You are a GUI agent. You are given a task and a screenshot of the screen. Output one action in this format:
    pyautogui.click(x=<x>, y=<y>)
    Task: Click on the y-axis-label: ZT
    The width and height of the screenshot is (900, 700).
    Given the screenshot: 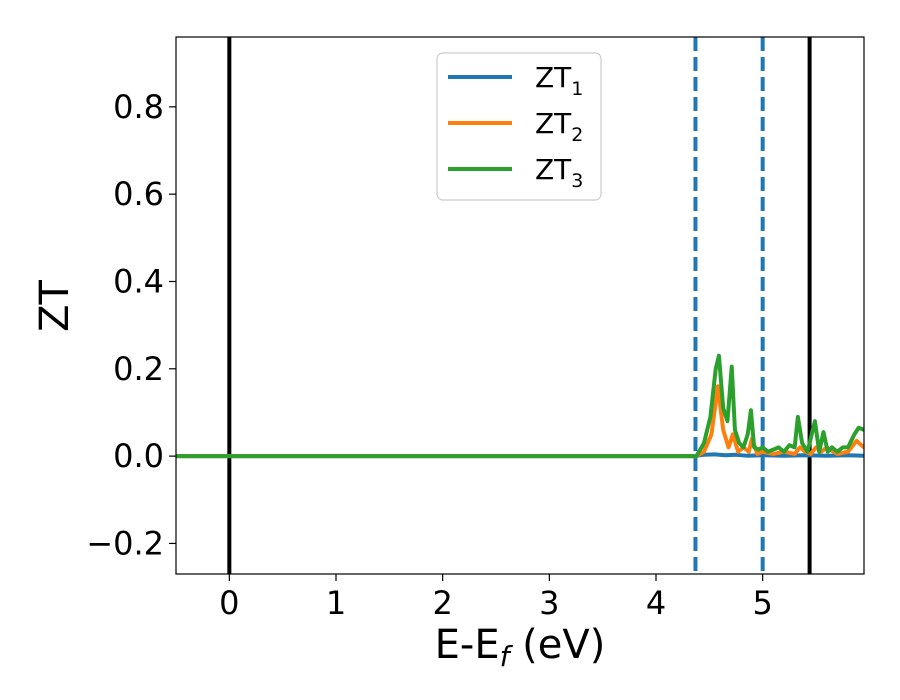 What is the action you would take?
    pyautogui.click(x=55, y=306)
    